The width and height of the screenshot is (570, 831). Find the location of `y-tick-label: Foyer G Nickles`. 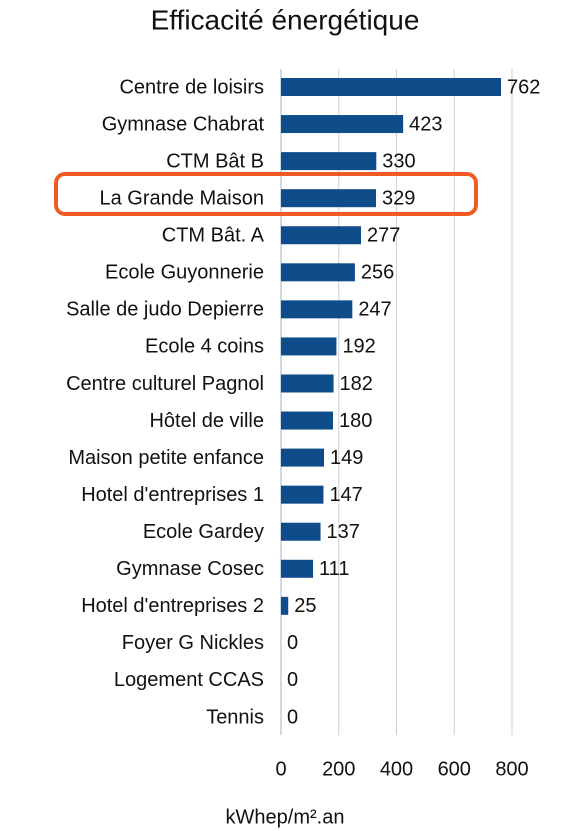

y-tick-label: Foyer G Nickles is located at coordinates (193, 643).